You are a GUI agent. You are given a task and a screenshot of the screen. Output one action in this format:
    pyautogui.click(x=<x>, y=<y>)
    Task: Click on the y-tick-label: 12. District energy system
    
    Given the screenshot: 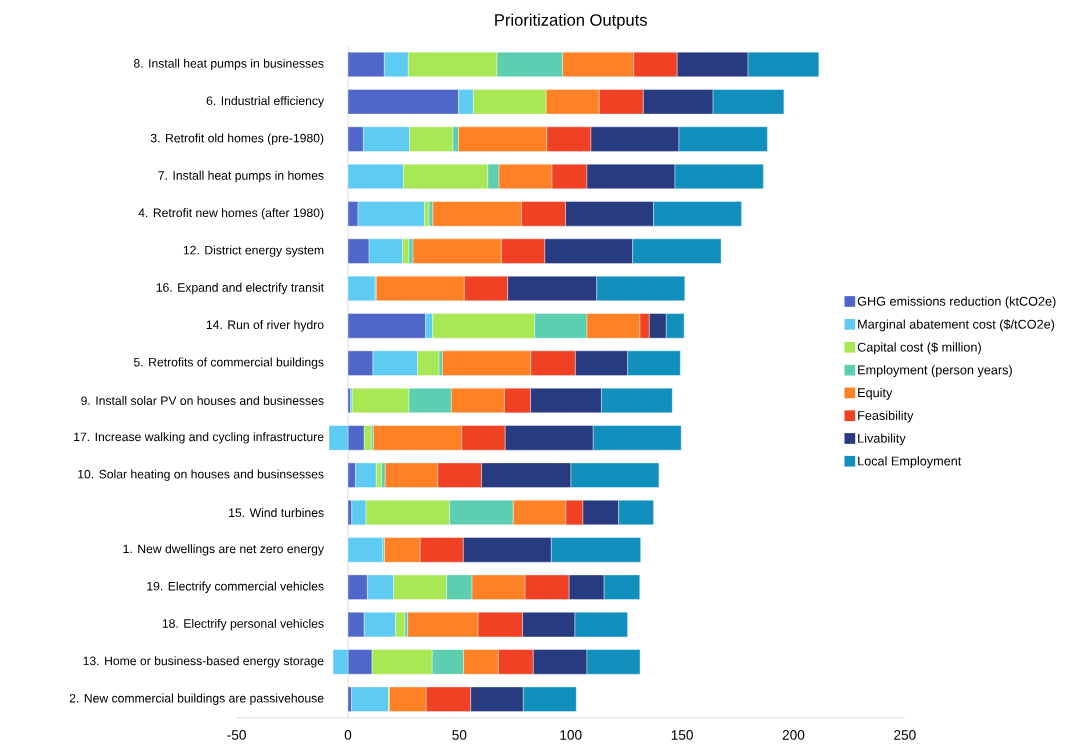 What is the action you would take?
    pyautogui.click(x=253, y=251)
    